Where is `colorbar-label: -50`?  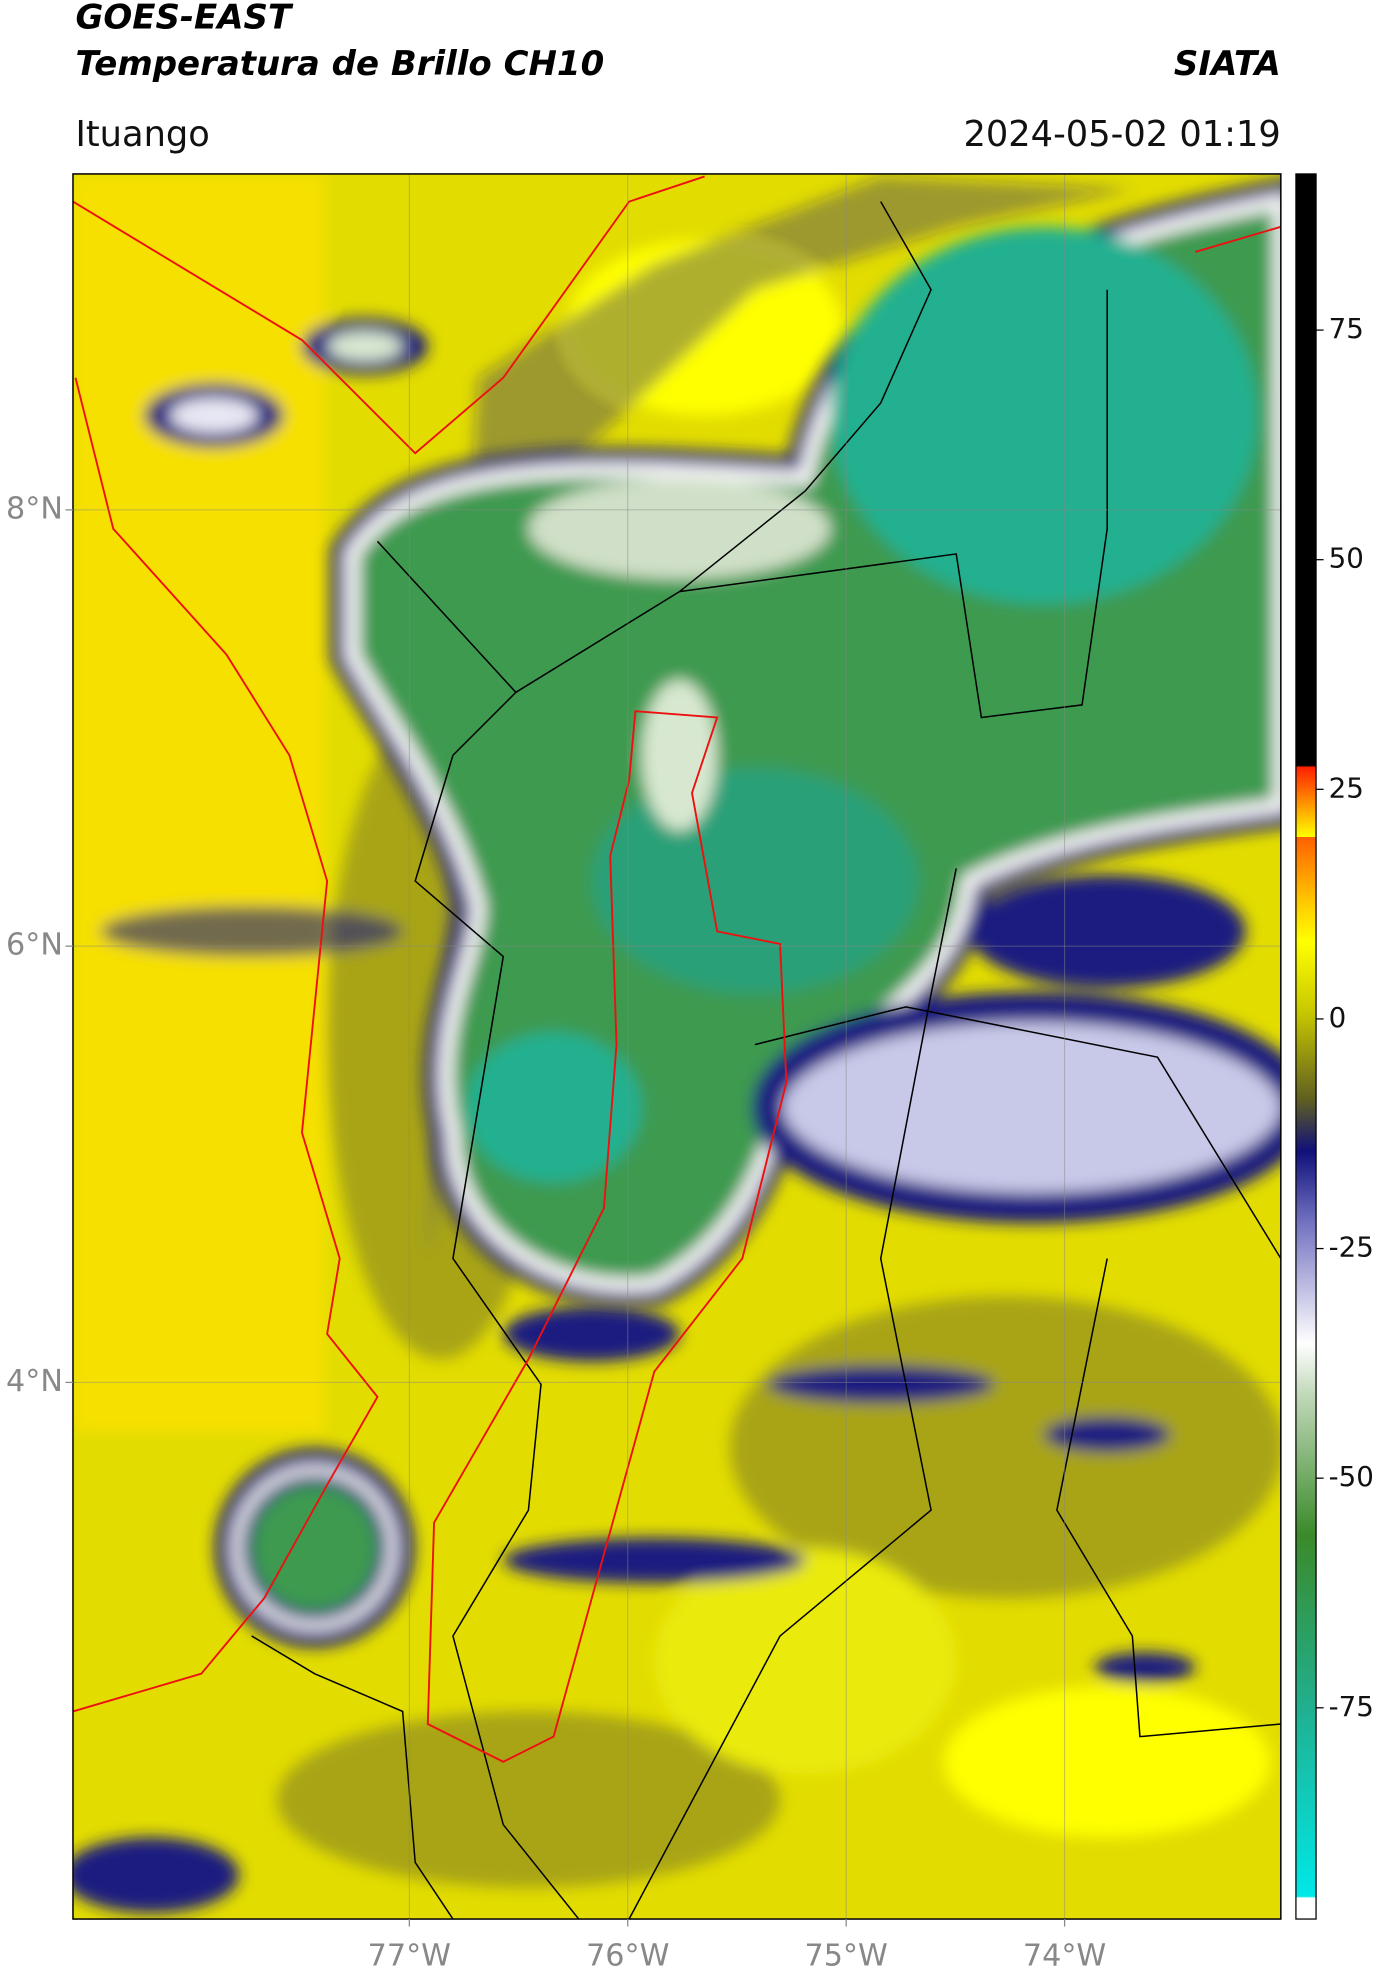 colorbar-label: -50 is located at coordinates (1351, 1476).